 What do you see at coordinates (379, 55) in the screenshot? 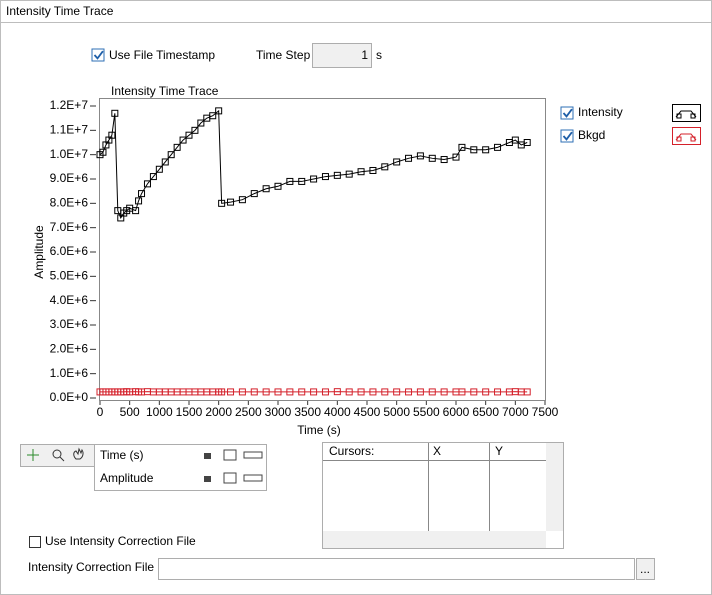
I see `unit-label: s` at bounding box center [379, 55].